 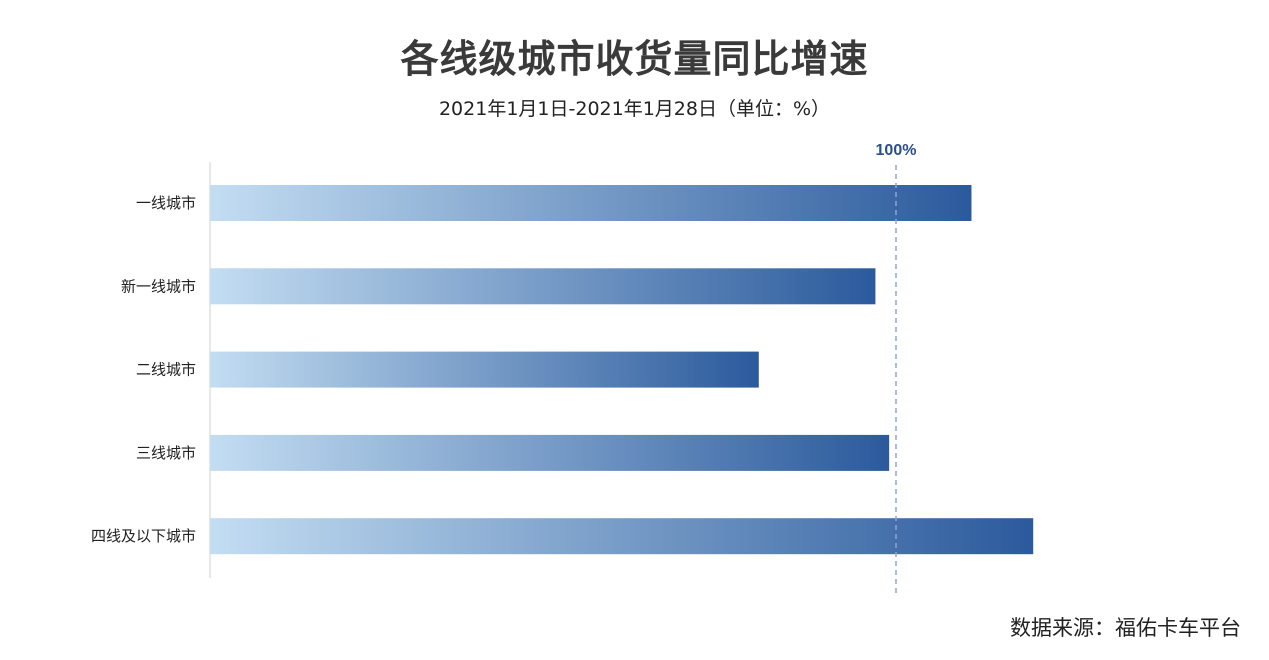 I want to click on chart-subtitle: 2021年1月1日-2021年1月28日（单位：%）, so click(x=634, y=109).